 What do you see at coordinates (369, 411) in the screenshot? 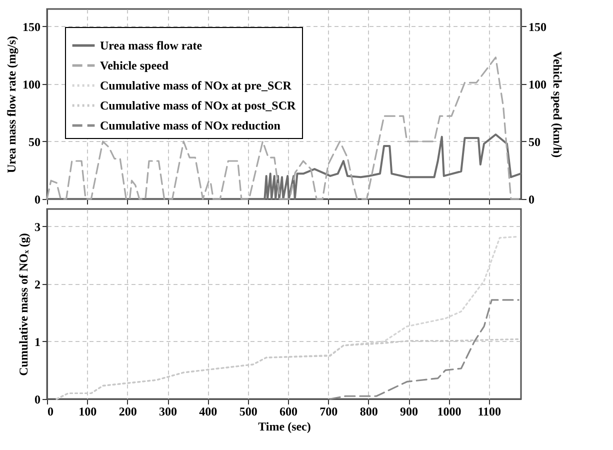
I see `x-tick-label: 800` at bounding box center [369, 411].